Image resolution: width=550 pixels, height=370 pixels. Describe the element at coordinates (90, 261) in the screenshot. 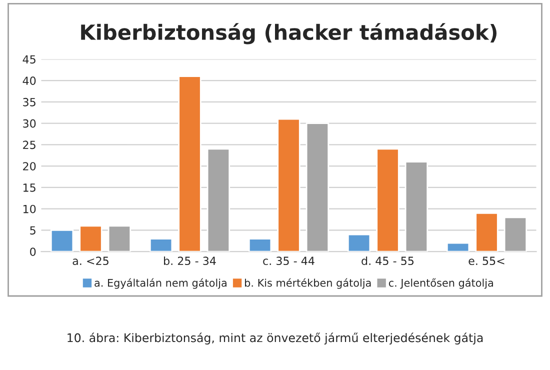

I see `x-tick-label: a. <25` at that location.